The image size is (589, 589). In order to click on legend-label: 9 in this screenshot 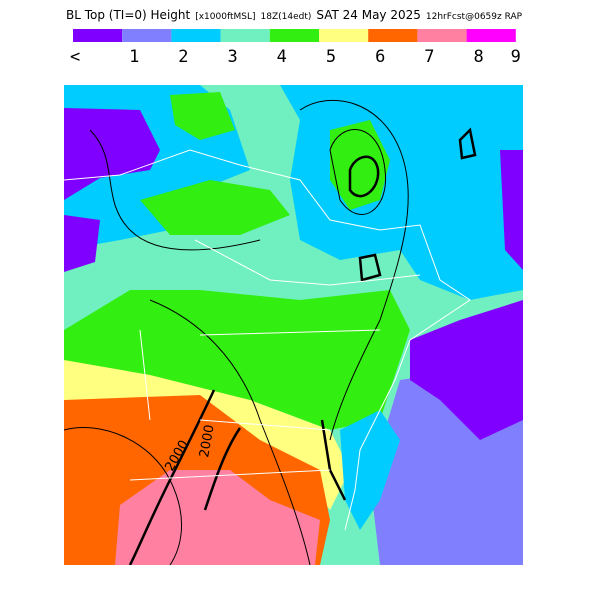, I will do `click(516, 57)`.